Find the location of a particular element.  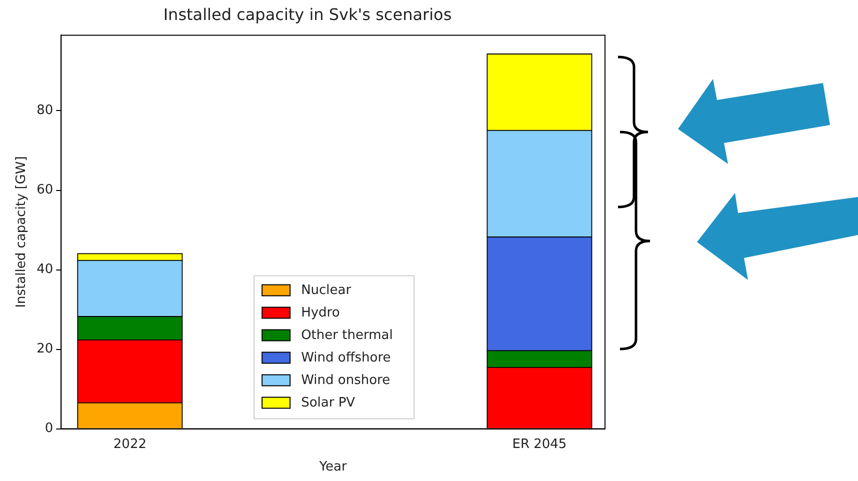

y-tick-label: 20 is located at coordinates (45, 349).